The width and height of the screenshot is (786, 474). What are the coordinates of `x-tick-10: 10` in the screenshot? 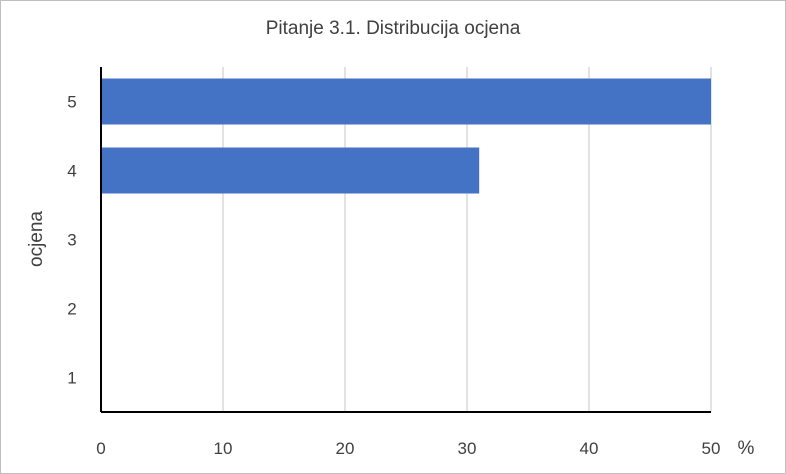 It's located at (223, 448).